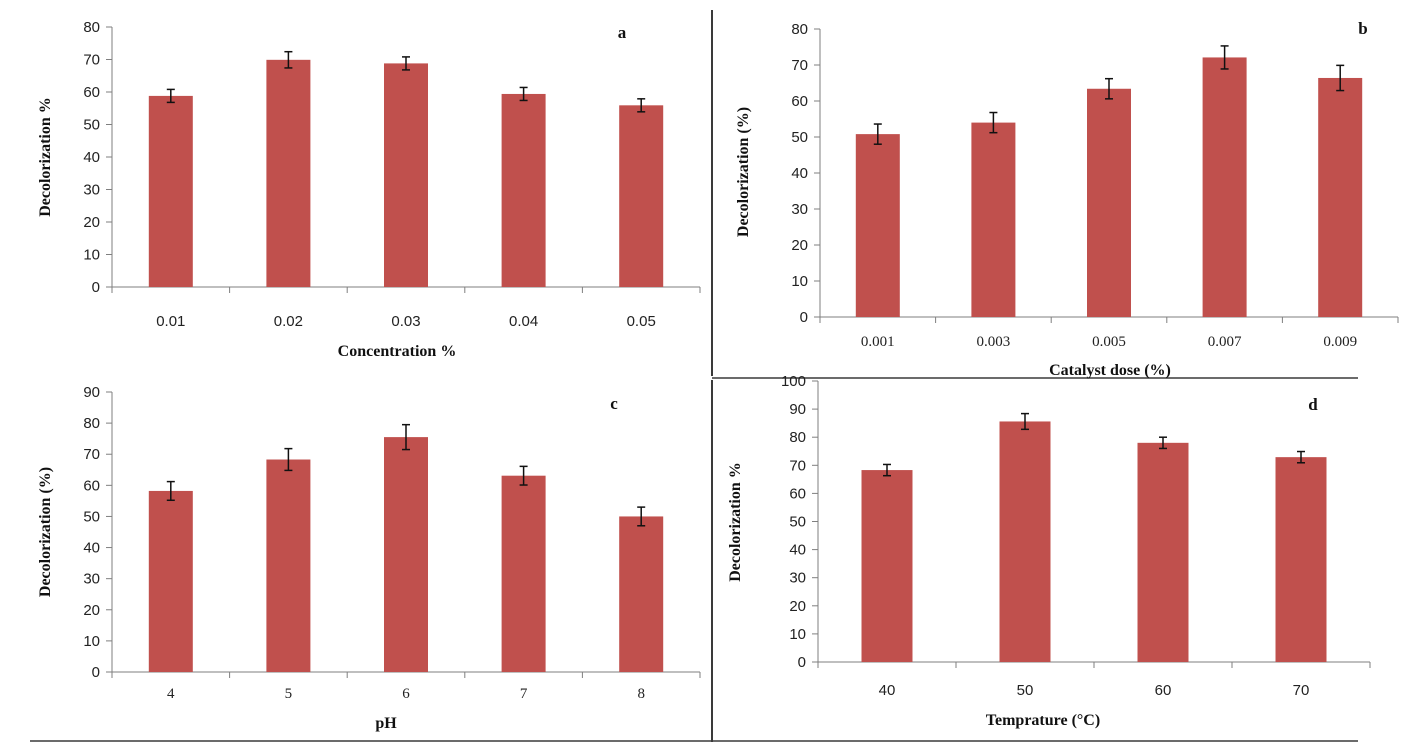 The width and height of the screenshot is (1411, 745). Describe the element at coordinates (641, 694) in the screenshot. I see `x-tick-label: 8` at that location.